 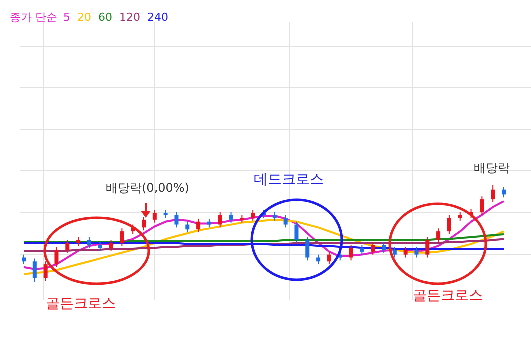 What do you see at coordinates (89, 17) in the screenshot?
I see `legend: 종가 단순 5 20 60 120 240` at bounding box center [89, 17].